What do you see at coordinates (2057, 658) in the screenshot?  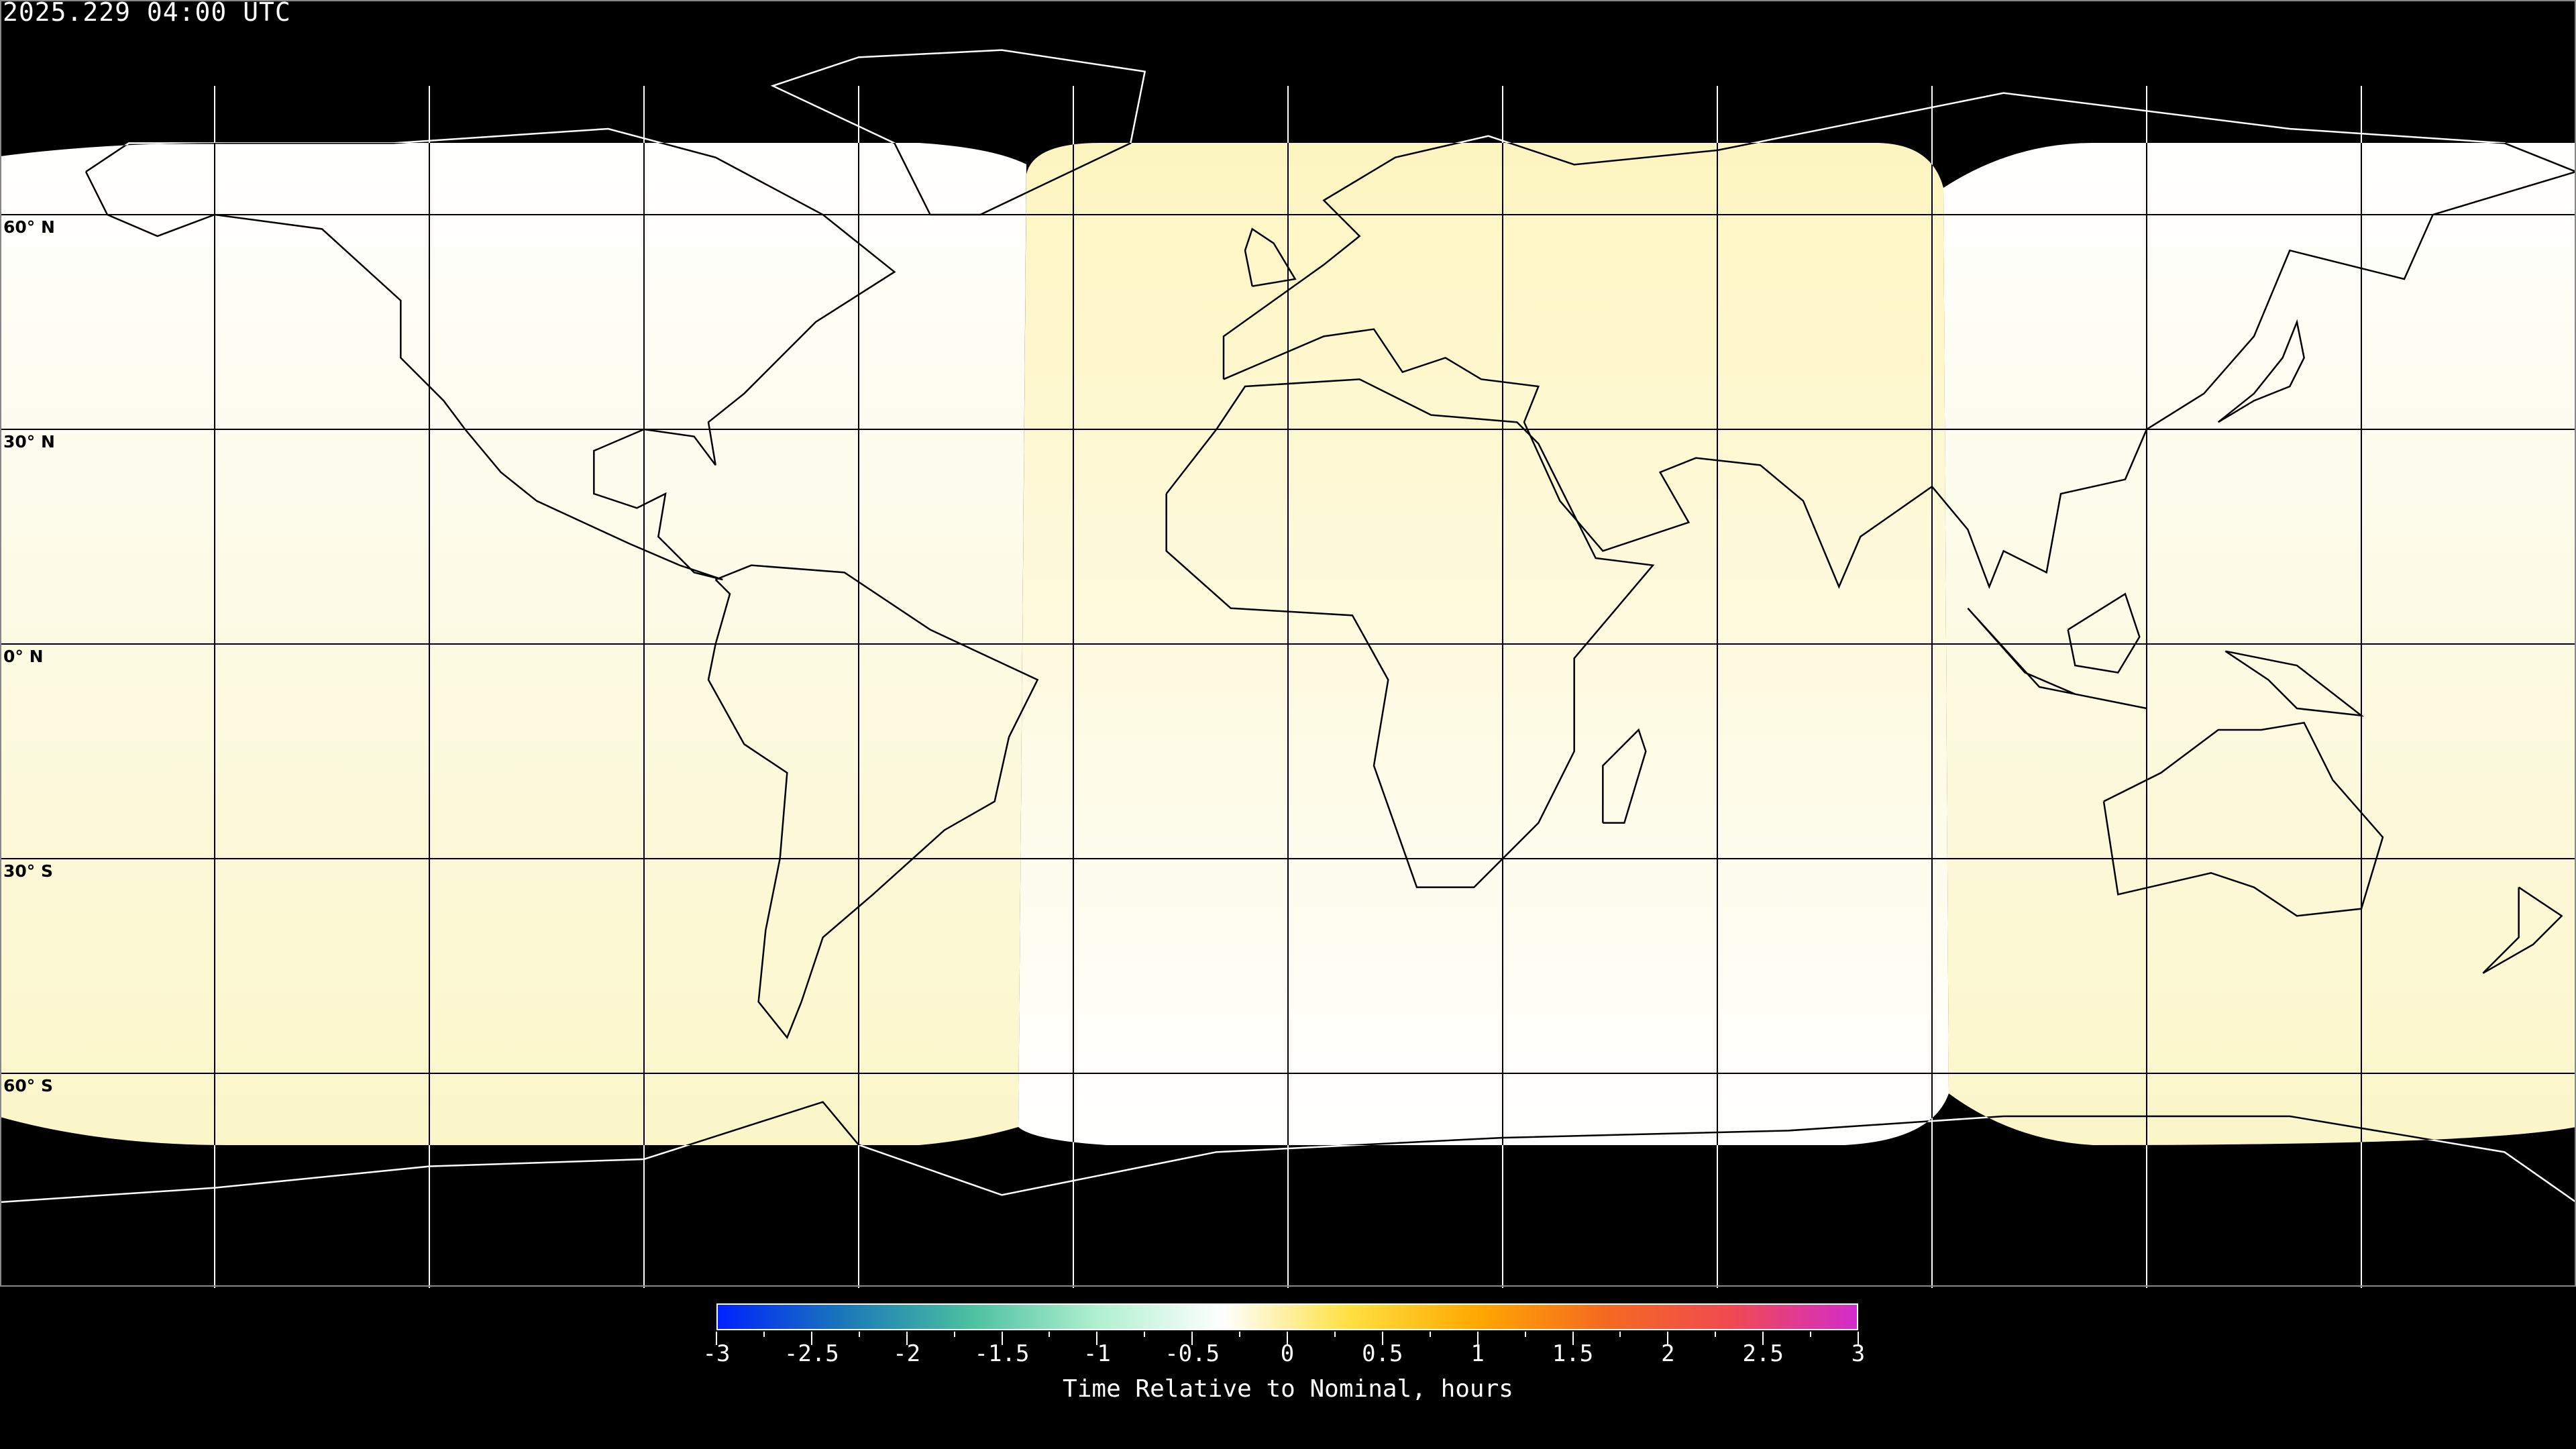 I see `coastline-indonesia` at bounding box center [2057, 658].